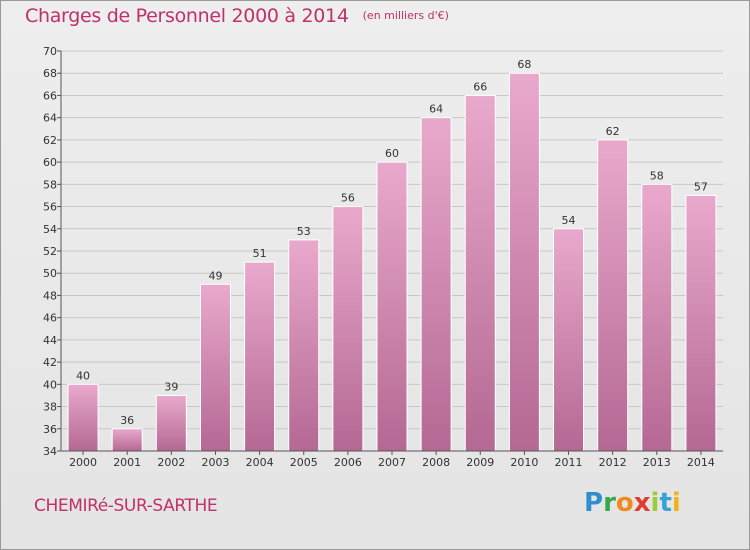 The image size is (750, 550). Describe the element at coordinates (50, 51) in the screenshot. I see `y-tick-label: 70` at that location.